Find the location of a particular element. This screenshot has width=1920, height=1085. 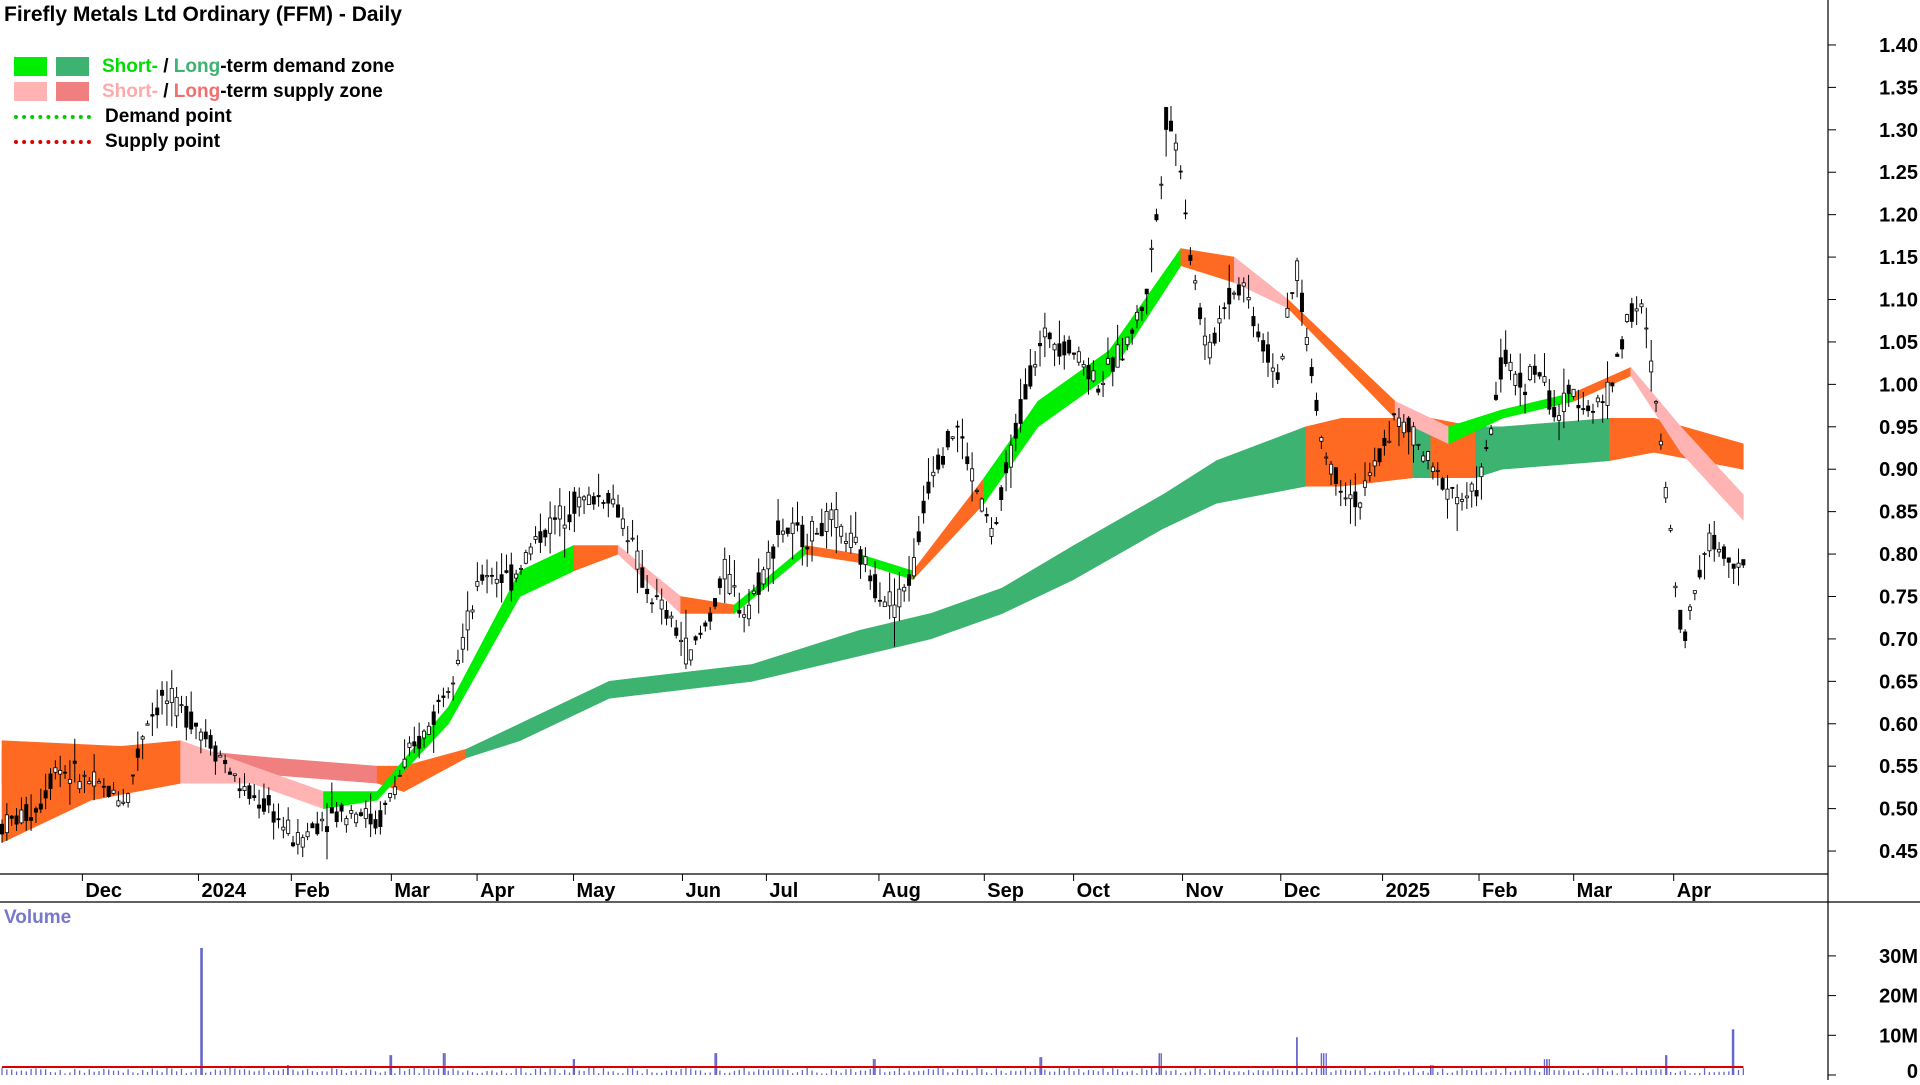

legend-supply-point-label: Supply point is located at coordinates (163, 141).